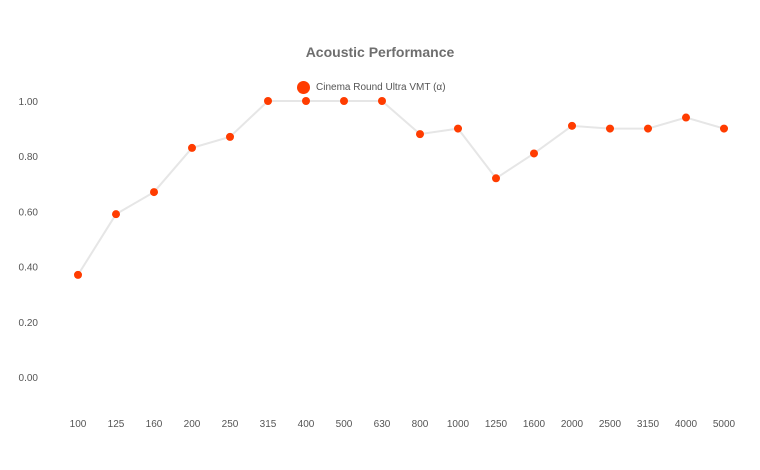  I want to click on x-tick-label: 500, so click(344, 424).